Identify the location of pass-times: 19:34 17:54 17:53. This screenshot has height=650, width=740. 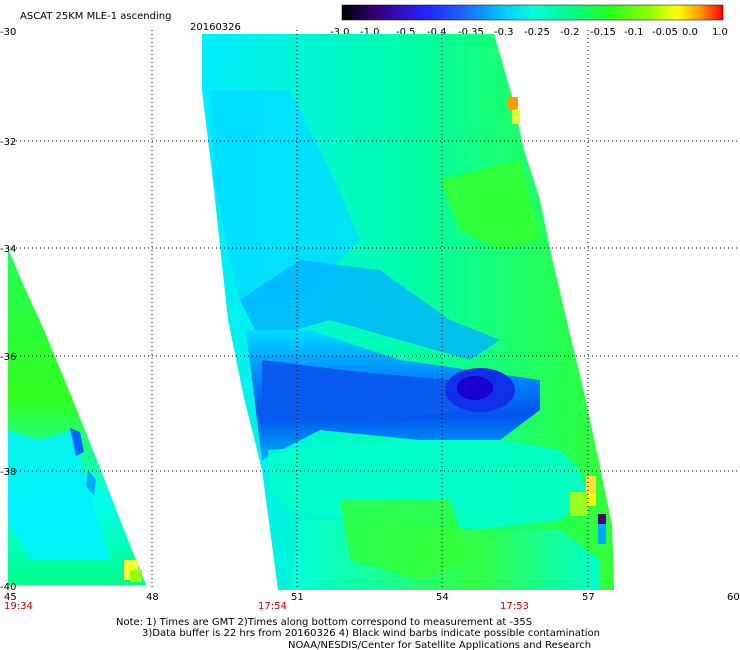
(266, 606).